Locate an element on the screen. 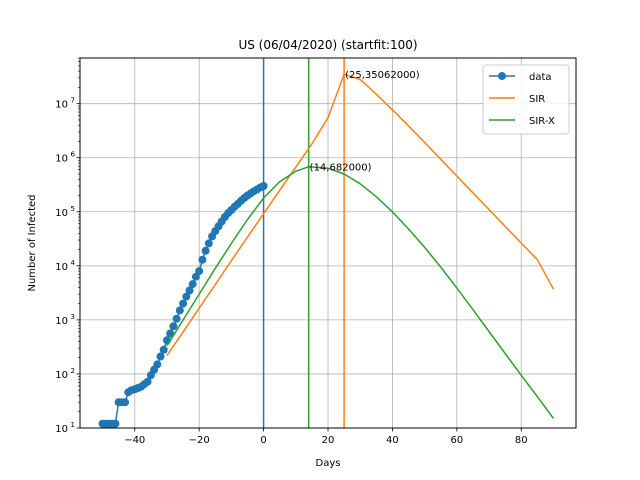  x-tick-label: 40 is located at coordinates (392, 440).